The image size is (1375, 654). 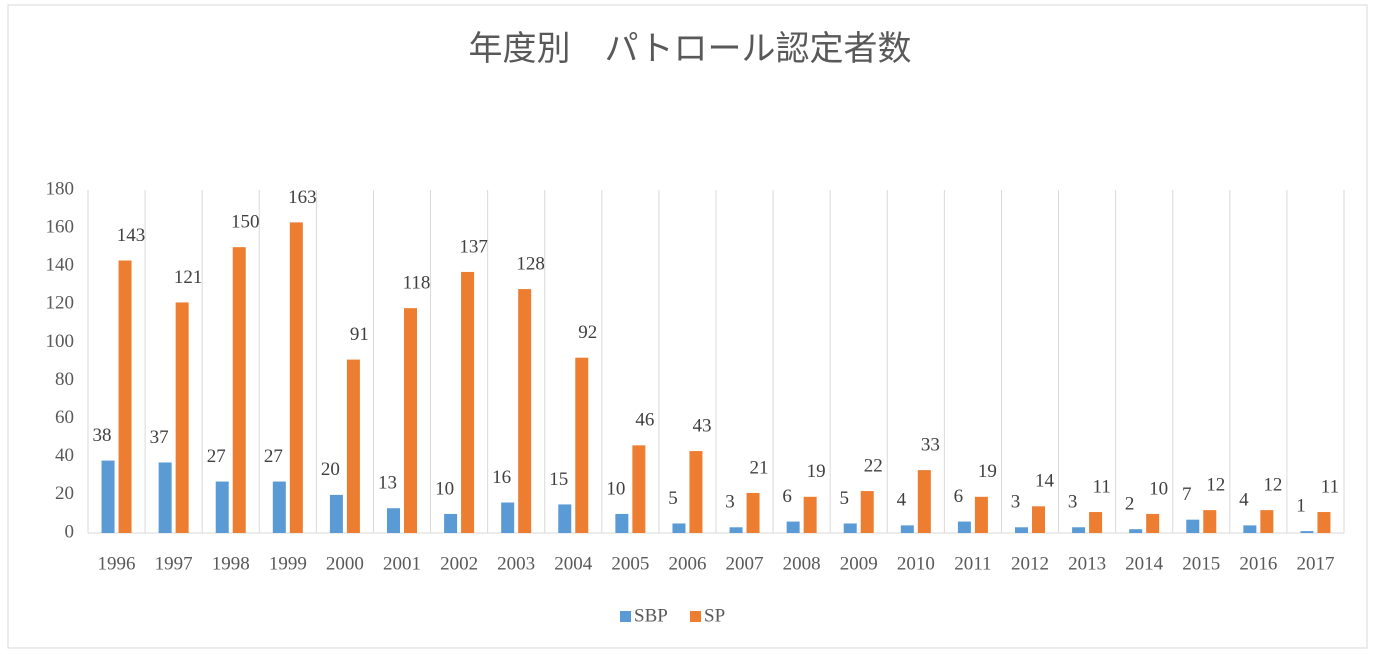 What do you see at coordinates (473, 246) in the screenshot?
I see `data-label: 137` at bounding box center [473, 246].